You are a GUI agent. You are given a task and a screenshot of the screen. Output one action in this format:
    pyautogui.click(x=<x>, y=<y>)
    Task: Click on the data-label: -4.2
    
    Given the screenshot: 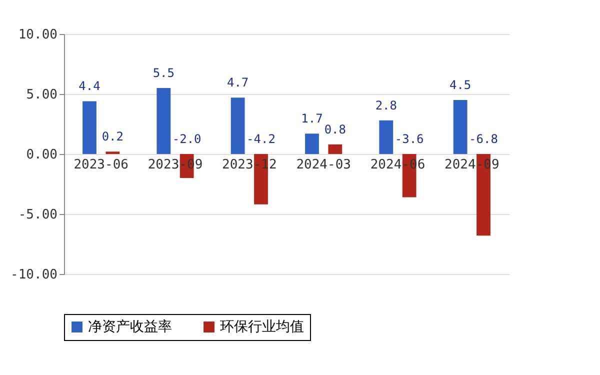 What is the action you would take?
    pyautogui.click(x=261, y=139)
    